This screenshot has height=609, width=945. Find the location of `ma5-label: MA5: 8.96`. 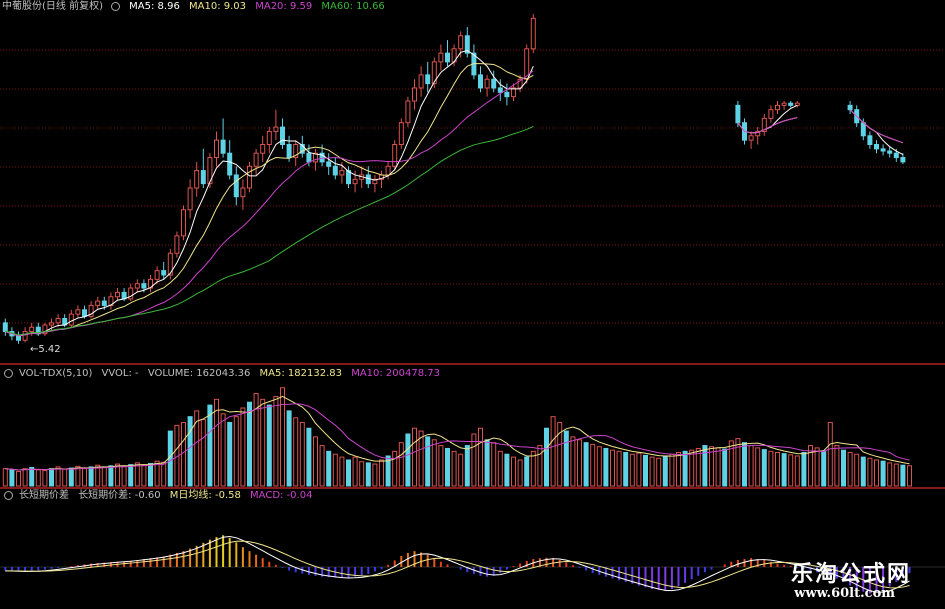

ma5-label: MA5: 8.96 is located at coordinates (154, 6).